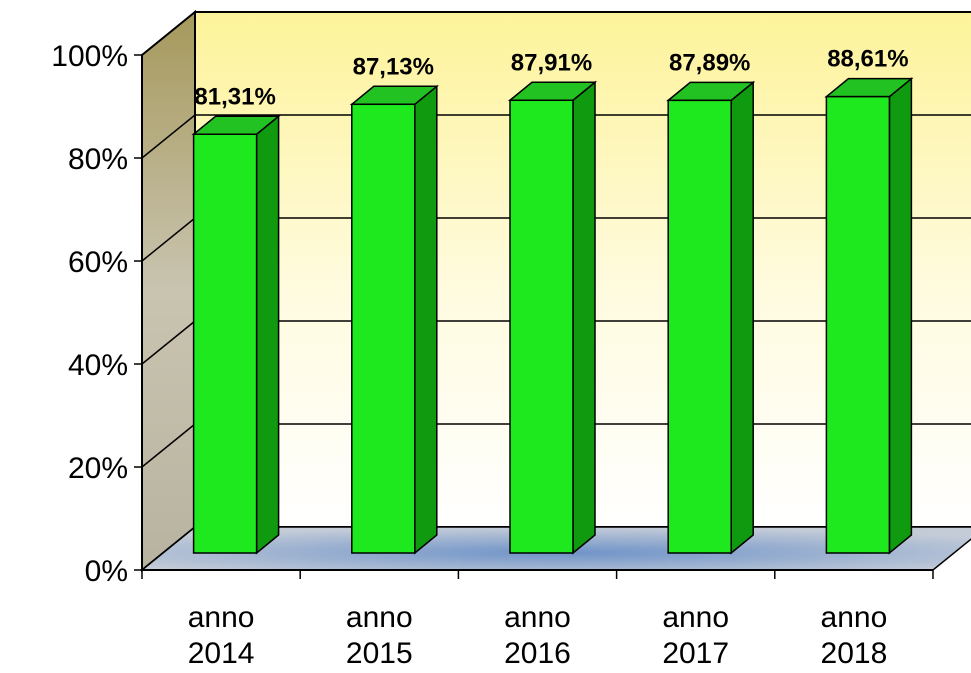 Image resolution: width=971 pixels, height=673 pixels. Describe the element at coordinates (221, 635) in the screenshot. I see `x-tick-label: anno 2014` at that location.